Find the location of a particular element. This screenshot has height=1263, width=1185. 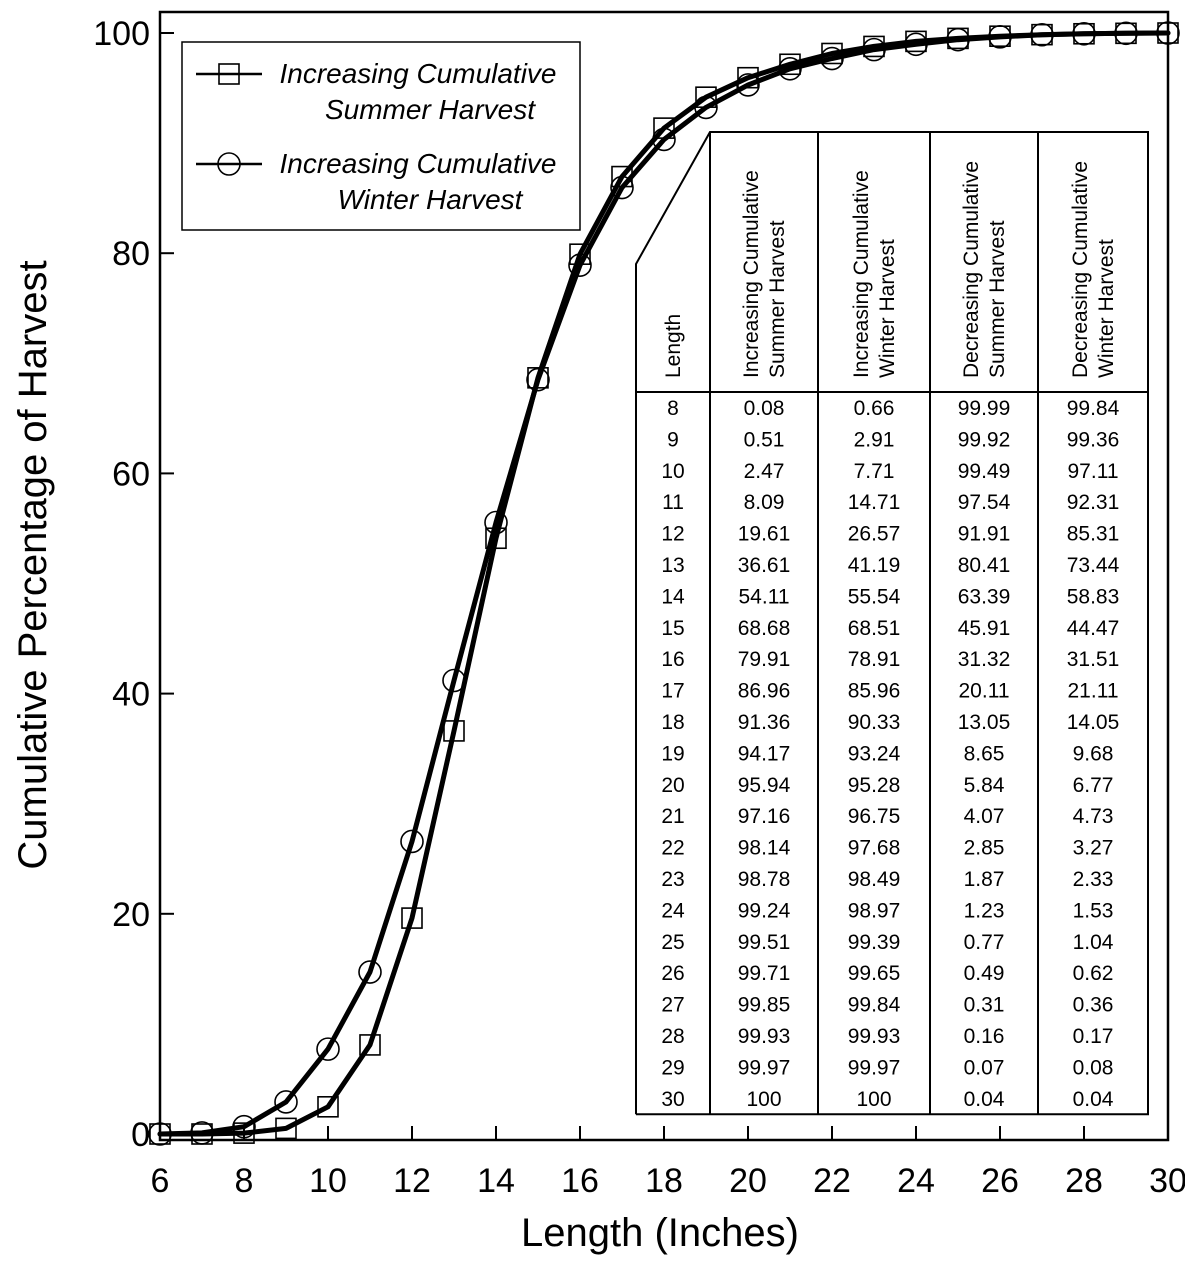

table-cell: 8.09 is located at coordinates (764, 502).